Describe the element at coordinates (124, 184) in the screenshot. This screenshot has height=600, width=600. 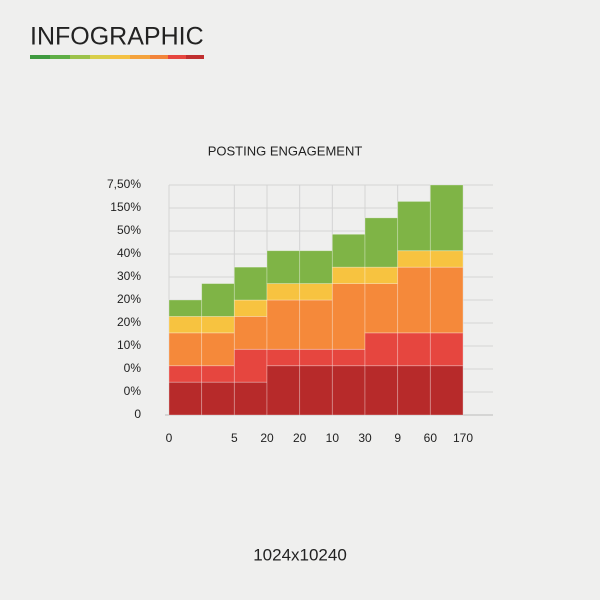
I see `y-tick-label: 7,50%` at that location.